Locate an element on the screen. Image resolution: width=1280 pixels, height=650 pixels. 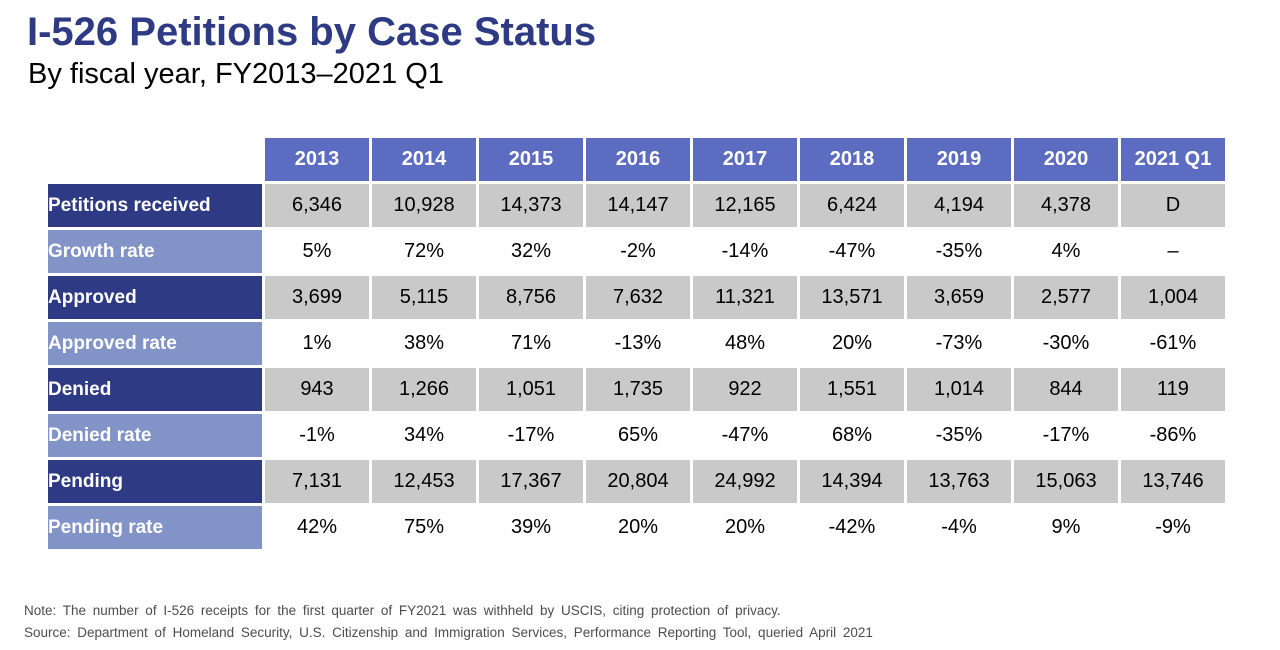
value-cell: 922 is located at coordinates (745, 389).